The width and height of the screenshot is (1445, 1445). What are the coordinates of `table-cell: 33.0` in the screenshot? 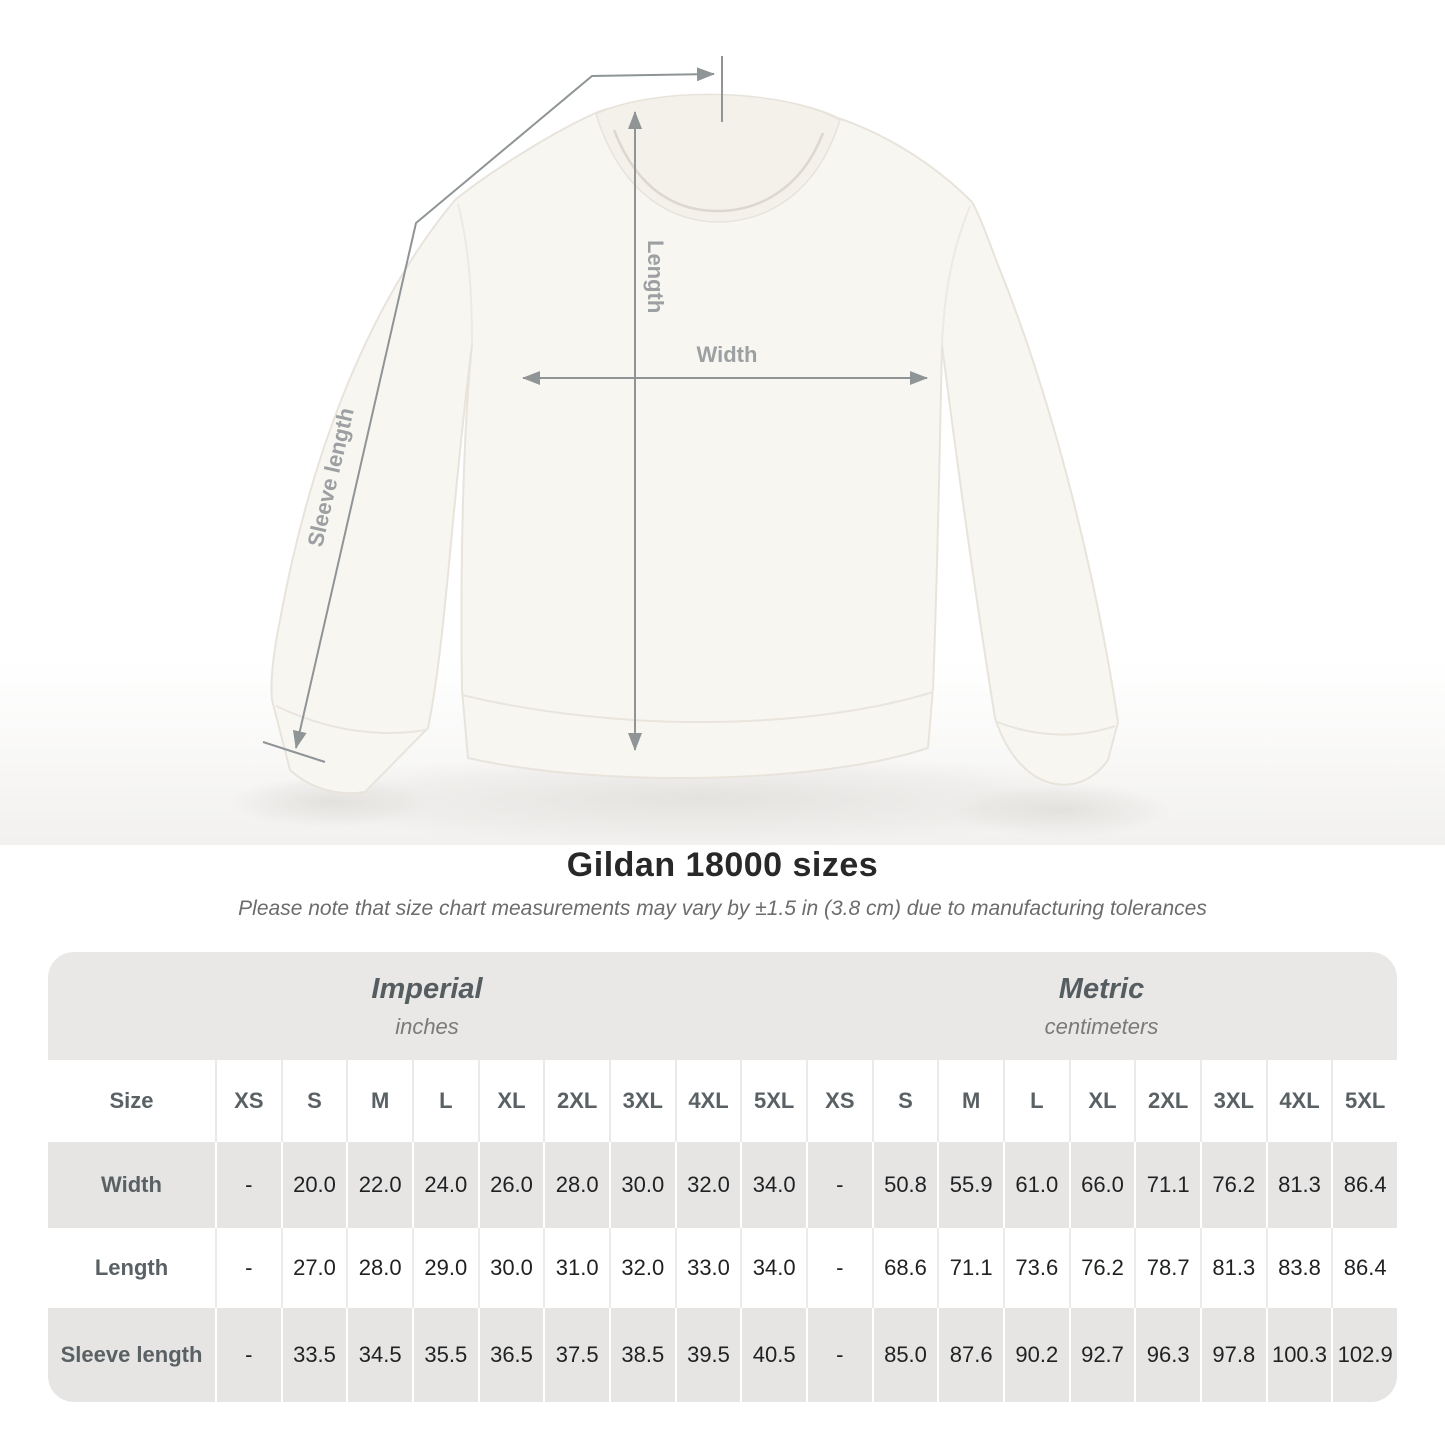 It's located at (707, 1268).